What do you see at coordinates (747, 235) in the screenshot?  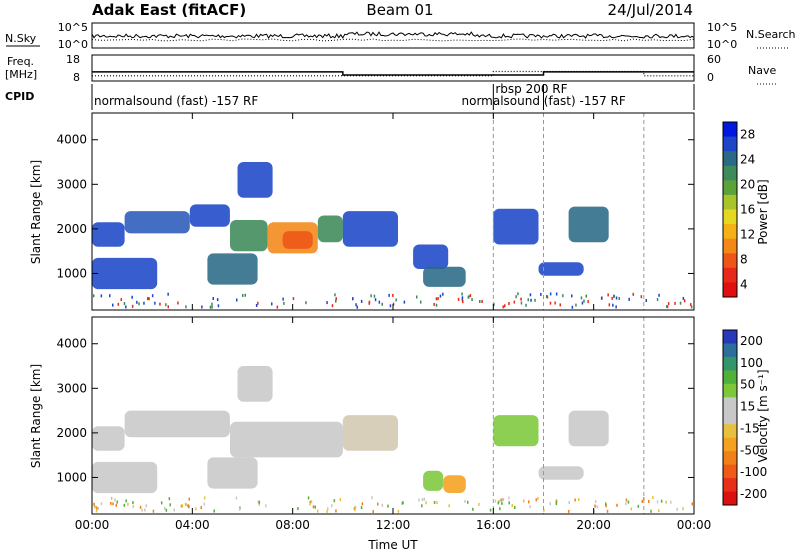 I see `colorbar-tick-label: 12` at bounding box center [747, 235].